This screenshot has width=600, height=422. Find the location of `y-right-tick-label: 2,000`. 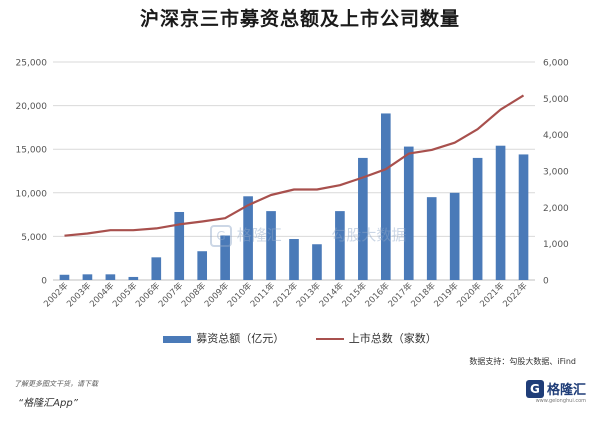

y-right-tick-label: 2,000 is located at coordinates (556, 209).